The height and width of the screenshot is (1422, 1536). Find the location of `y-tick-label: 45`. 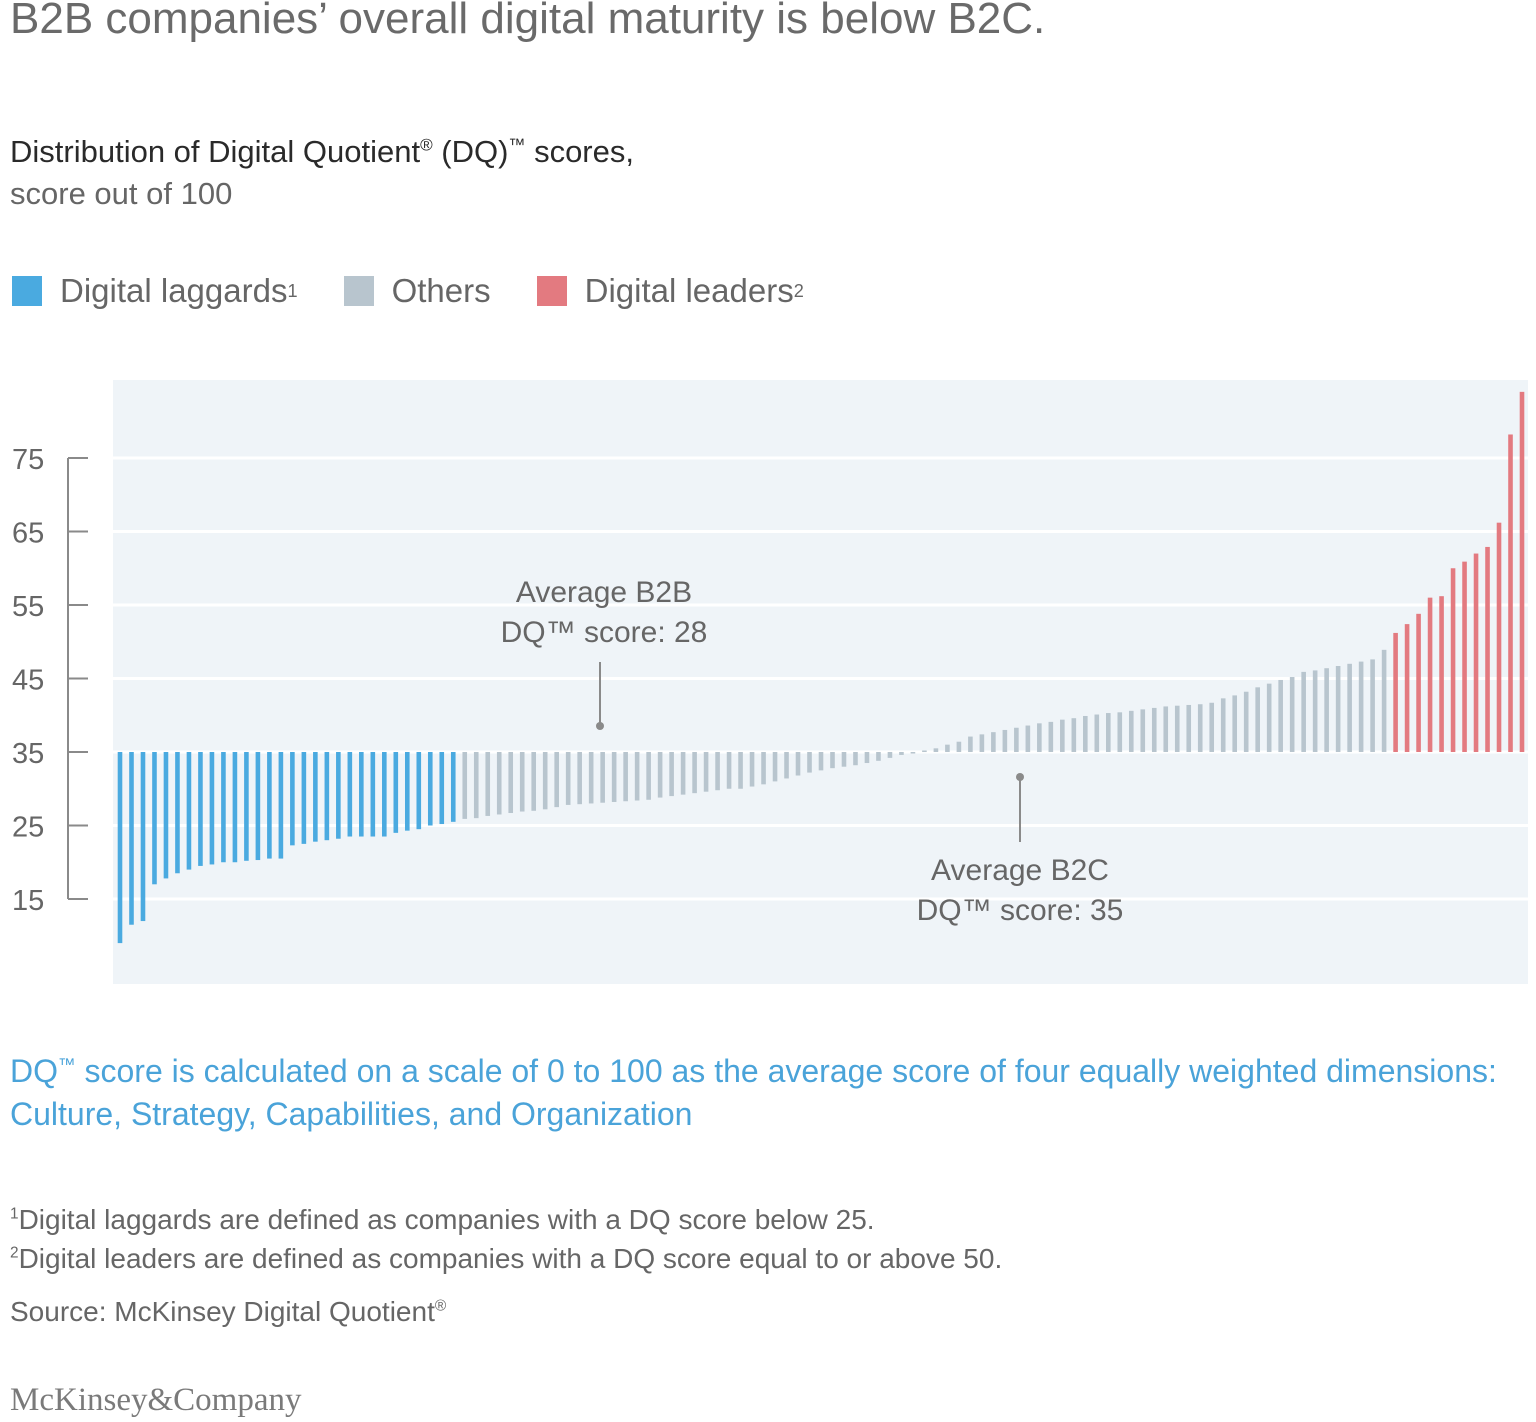

y-tick-label: 45 is located at coordinates (28, 681).